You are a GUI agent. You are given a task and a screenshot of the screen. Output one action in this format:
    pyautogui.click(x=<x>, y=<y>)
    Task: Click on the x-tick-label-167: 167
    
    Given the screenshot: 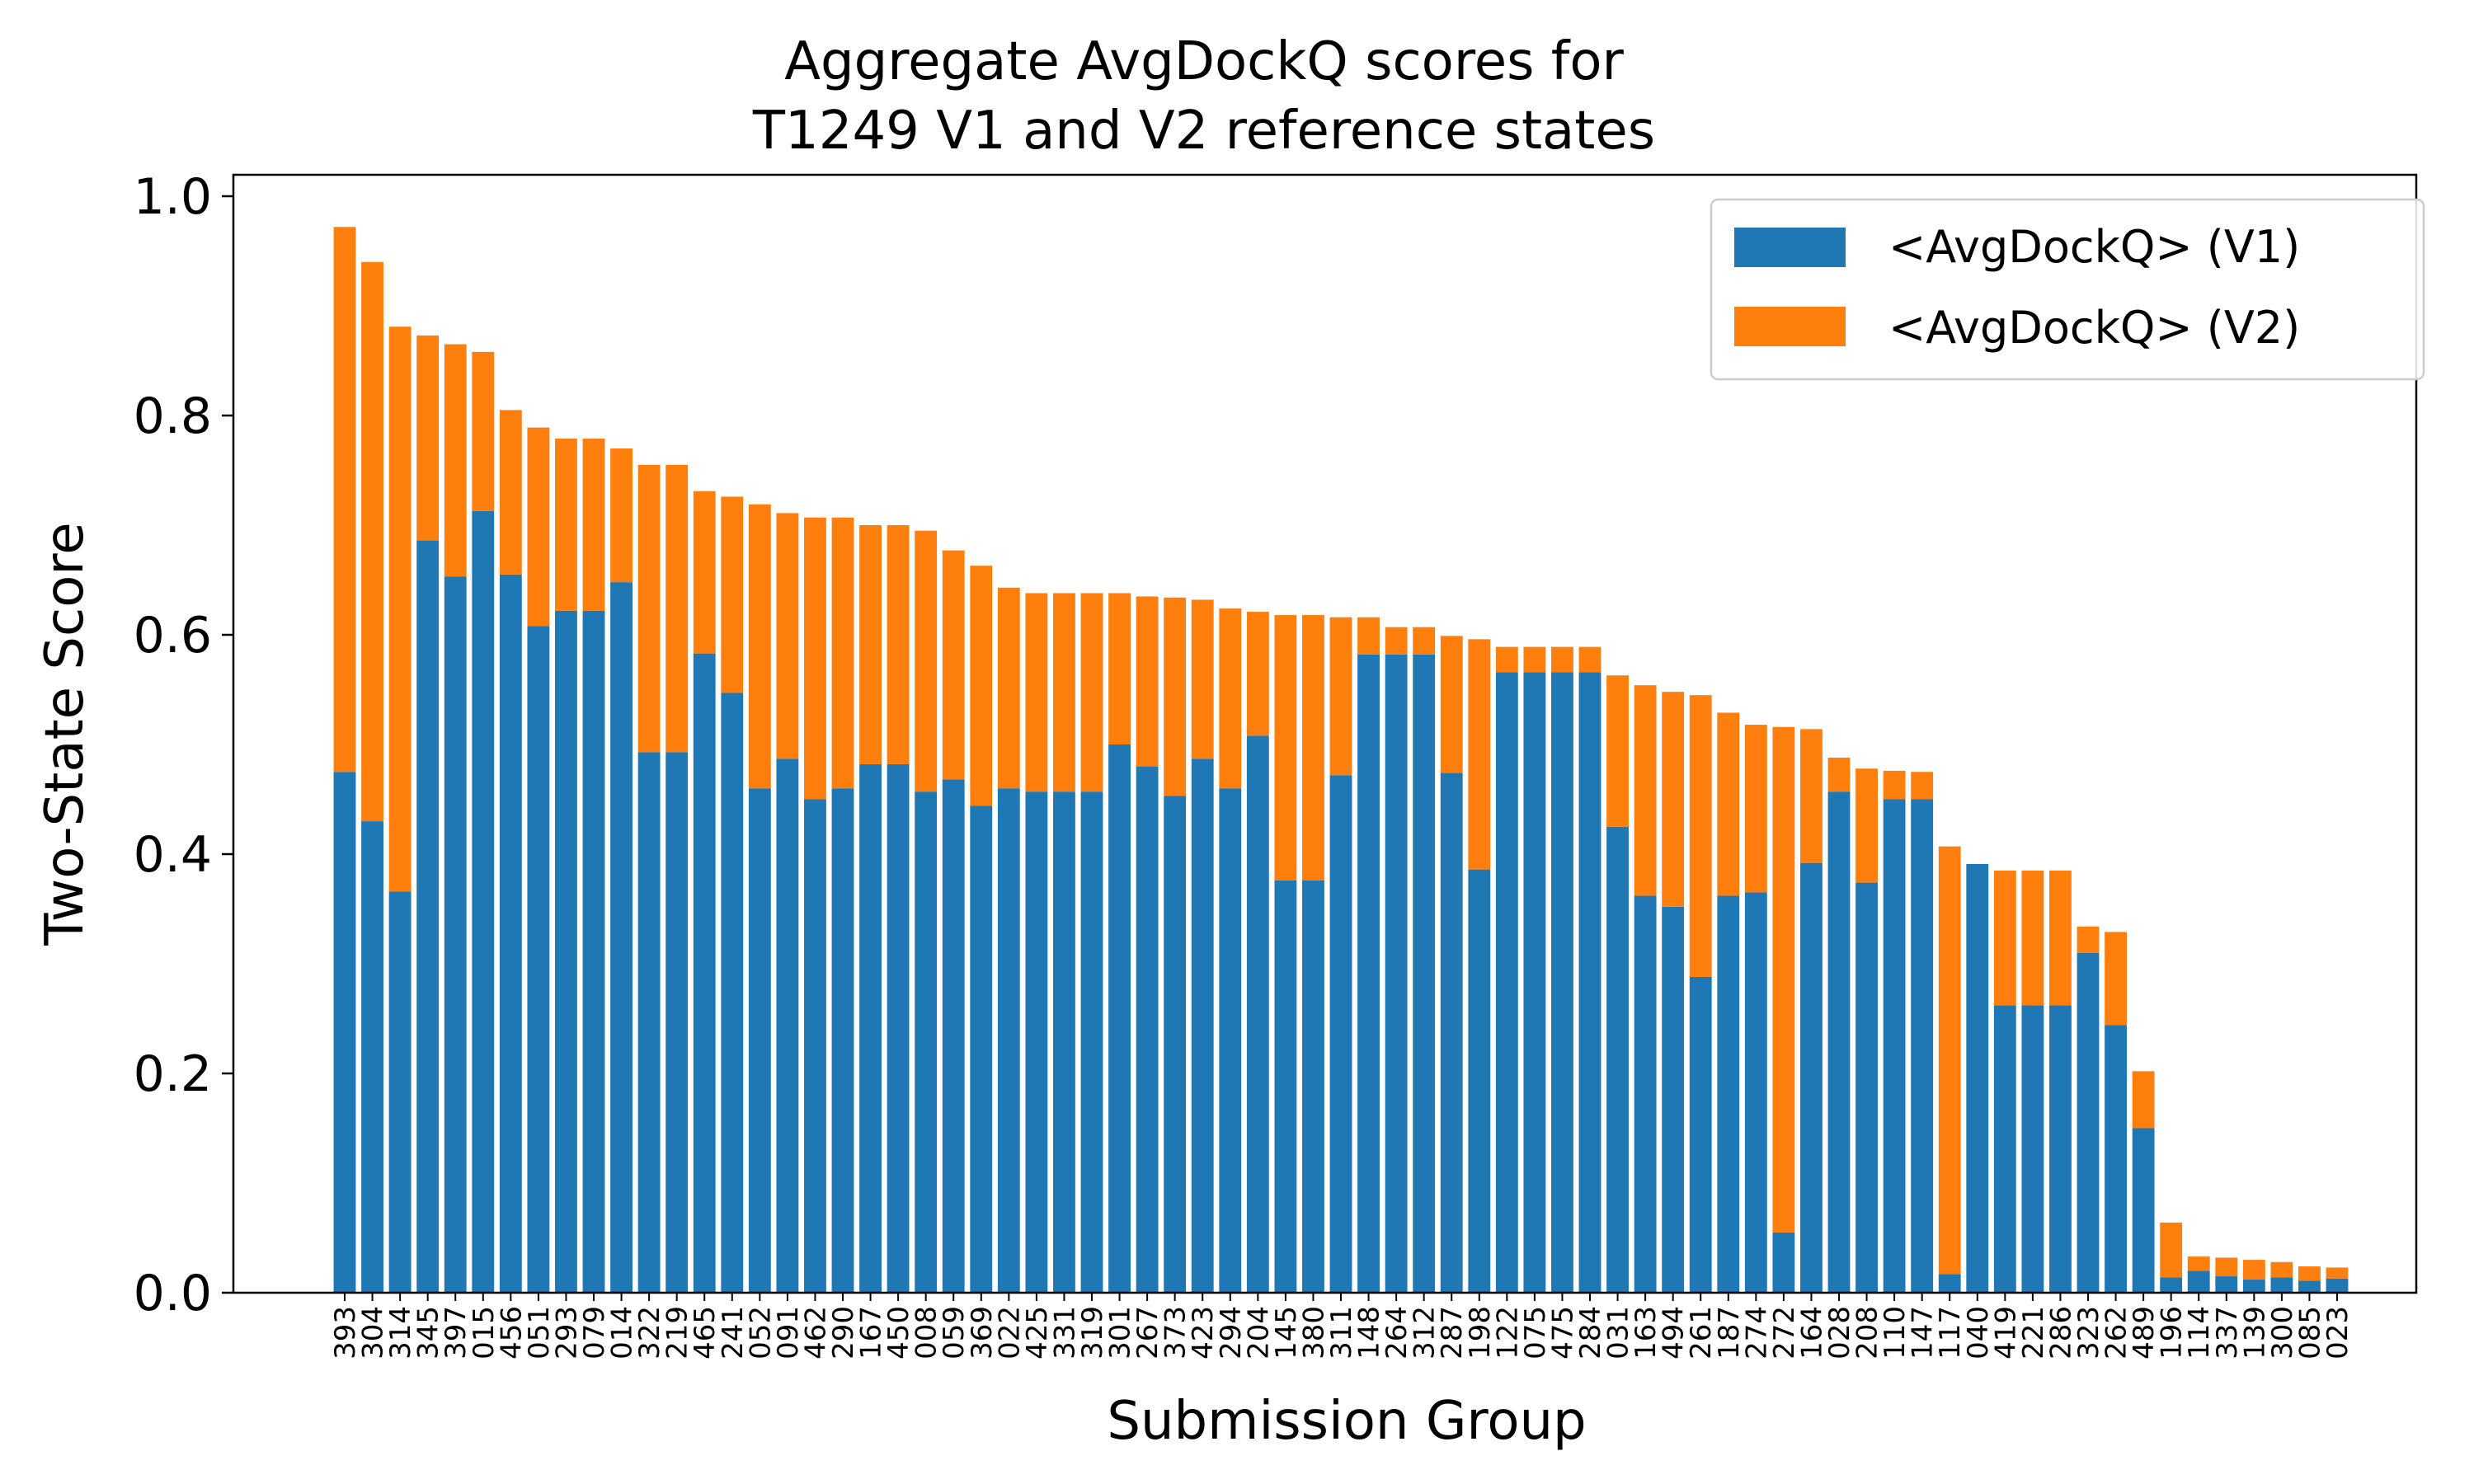 What is the action you would take?
    pyautogui.click(x=871, y=1333)
    